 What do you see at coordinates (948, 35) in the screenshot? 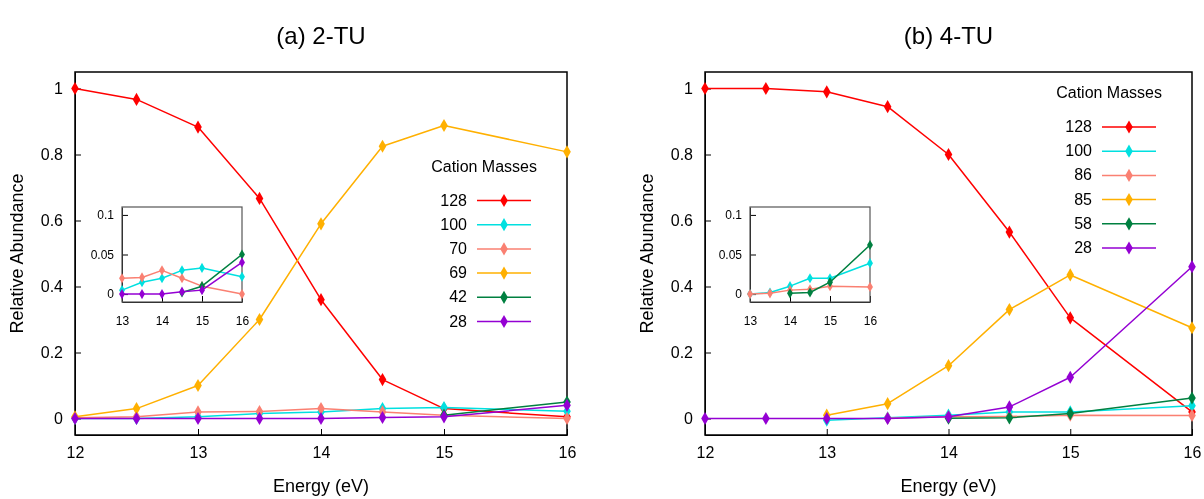
I see `chart-title: (b) 4-TU` at bounding box center [948, 35].